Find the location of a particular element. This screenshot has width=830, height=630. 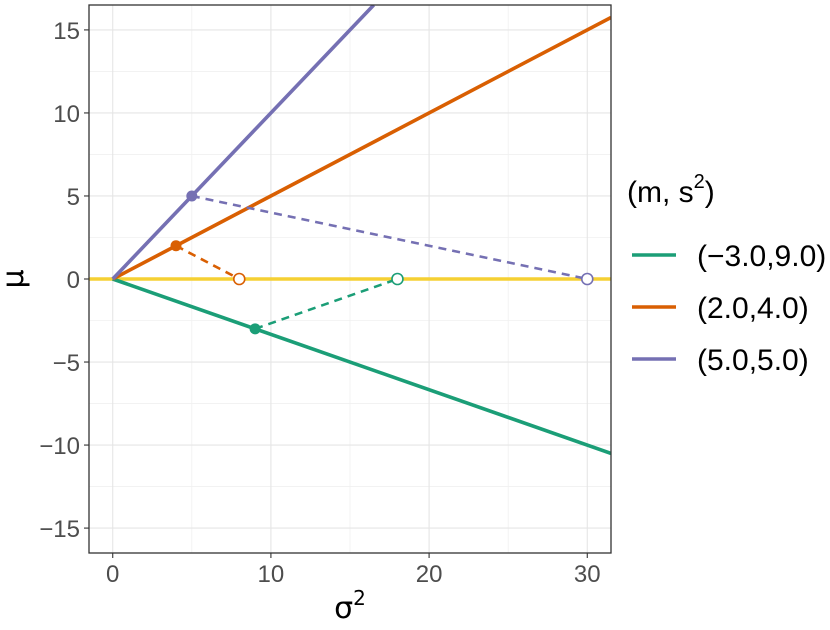

legend-label: (2.0,4.0) is located at coordinates (753, 308).